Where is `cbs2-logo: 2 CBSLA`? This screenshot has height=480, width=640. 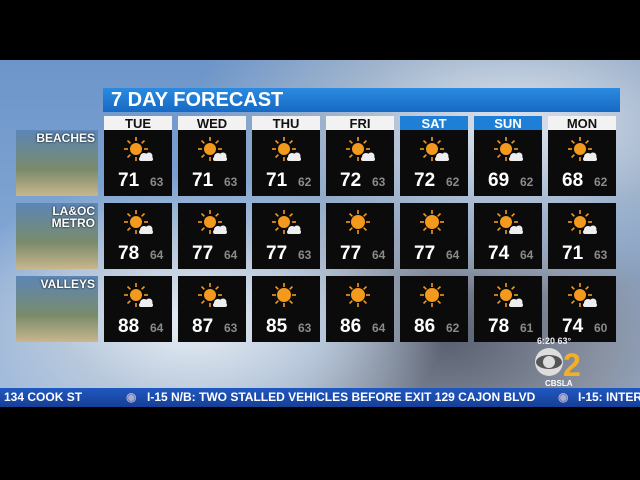 cbs2-logo: 2 CBSLA is located at coordinates (563, 366).